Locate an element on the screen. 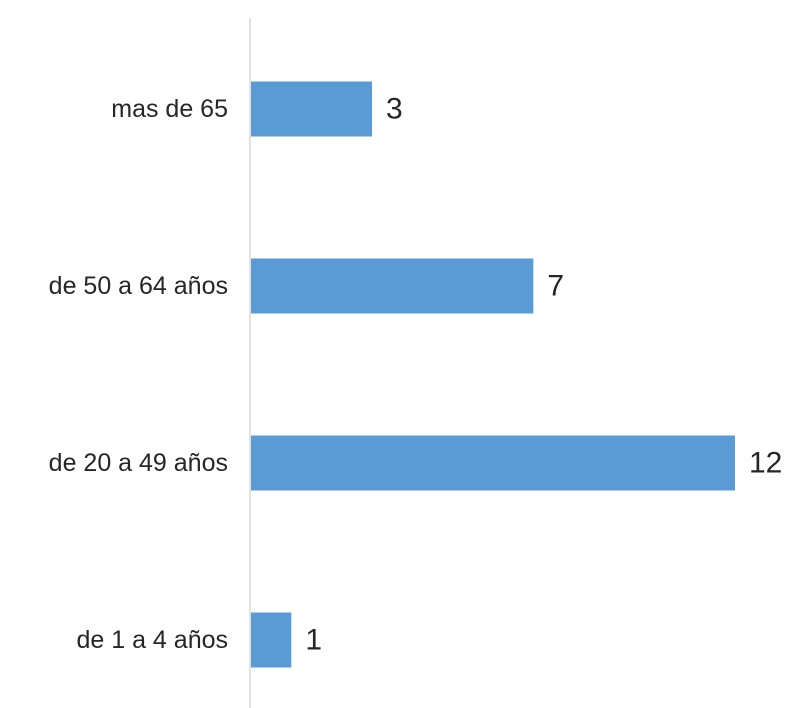 The height and width of the screenshot is (708, 789). category-label: de 50 a 64 años is located at coordinates (138, 286).